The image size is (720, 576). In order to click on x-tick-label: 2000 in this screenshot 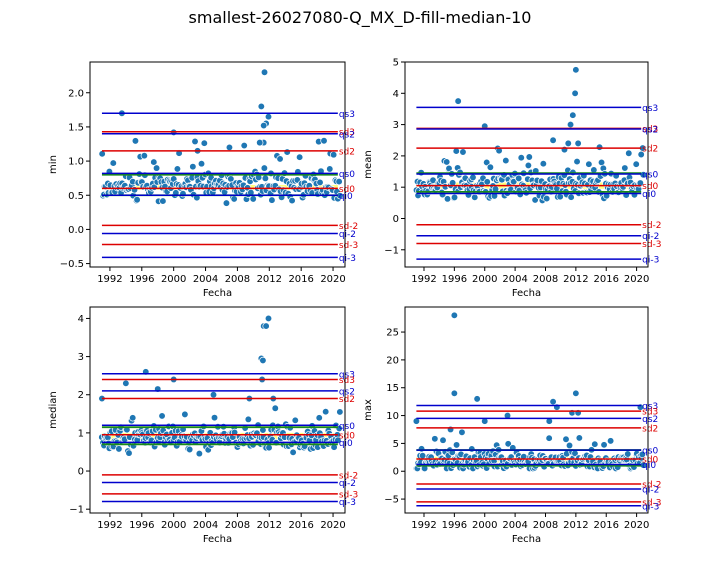, I will do `click(484, 279)`.